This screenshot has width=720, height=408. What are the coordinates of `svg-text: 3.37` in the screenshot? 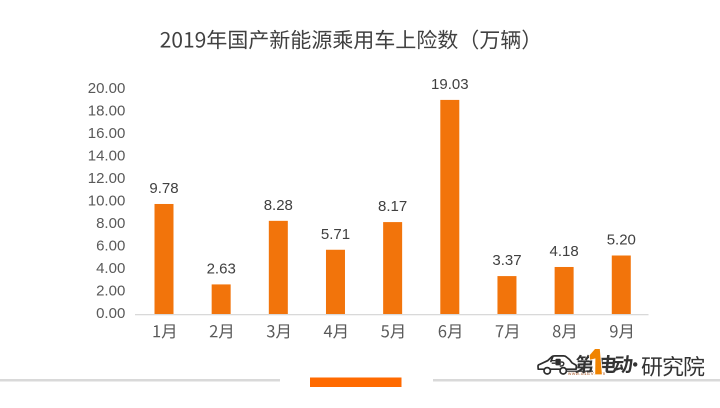 It's located at (506, 260).